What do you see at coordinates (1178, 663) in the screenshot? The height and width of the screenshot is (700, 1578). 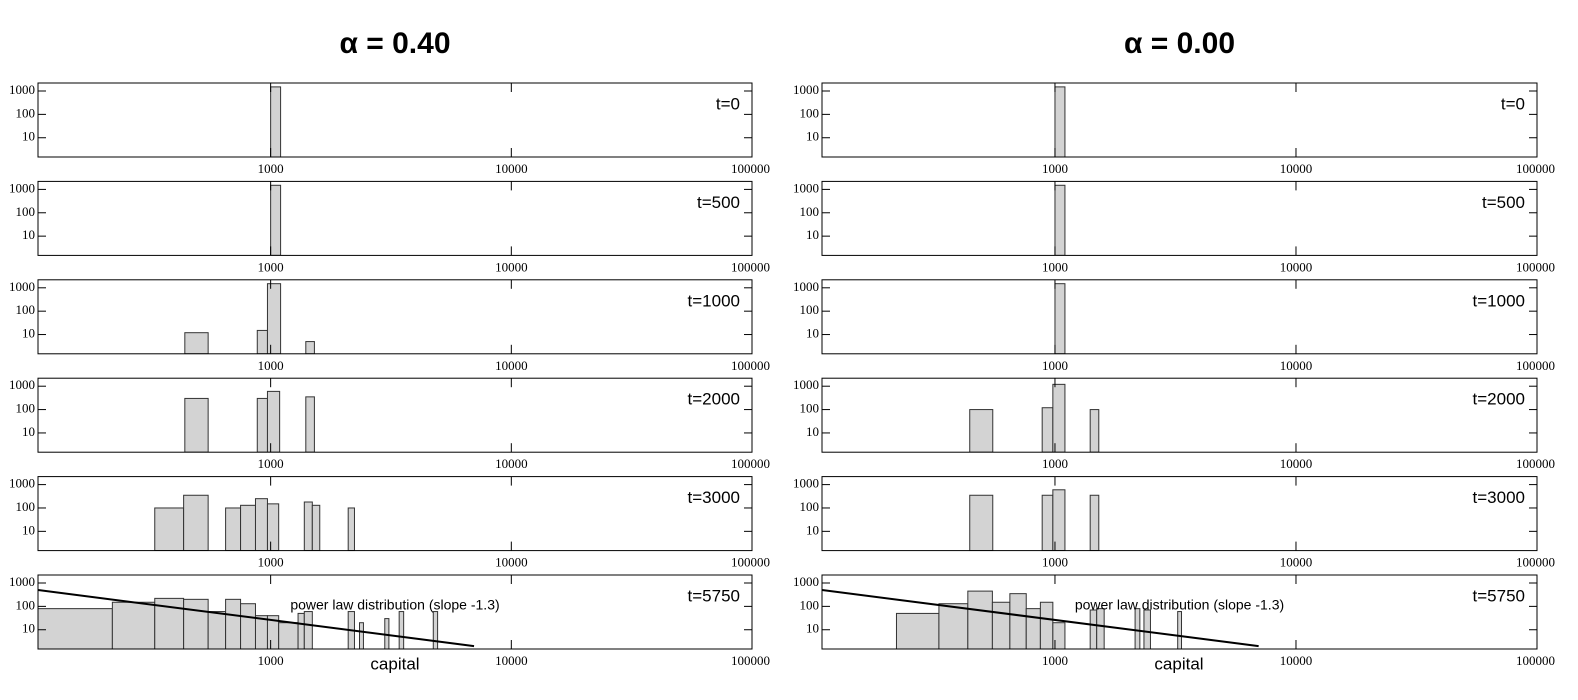 I see `x-axis-label: capital` at bounding box center [1178, 663].